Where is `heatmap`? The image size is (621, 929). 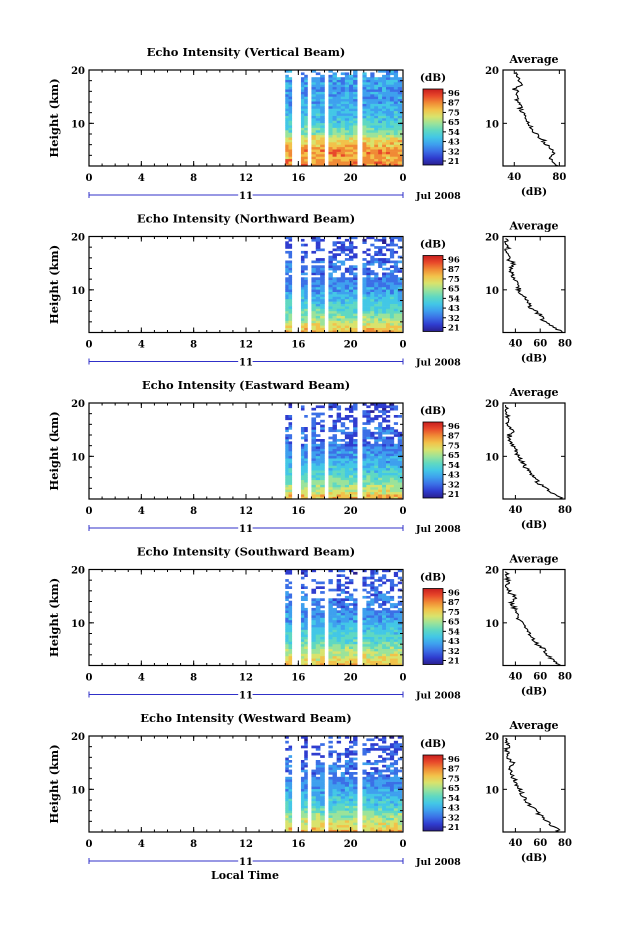
heatmap is located at coordinates (343, 118).